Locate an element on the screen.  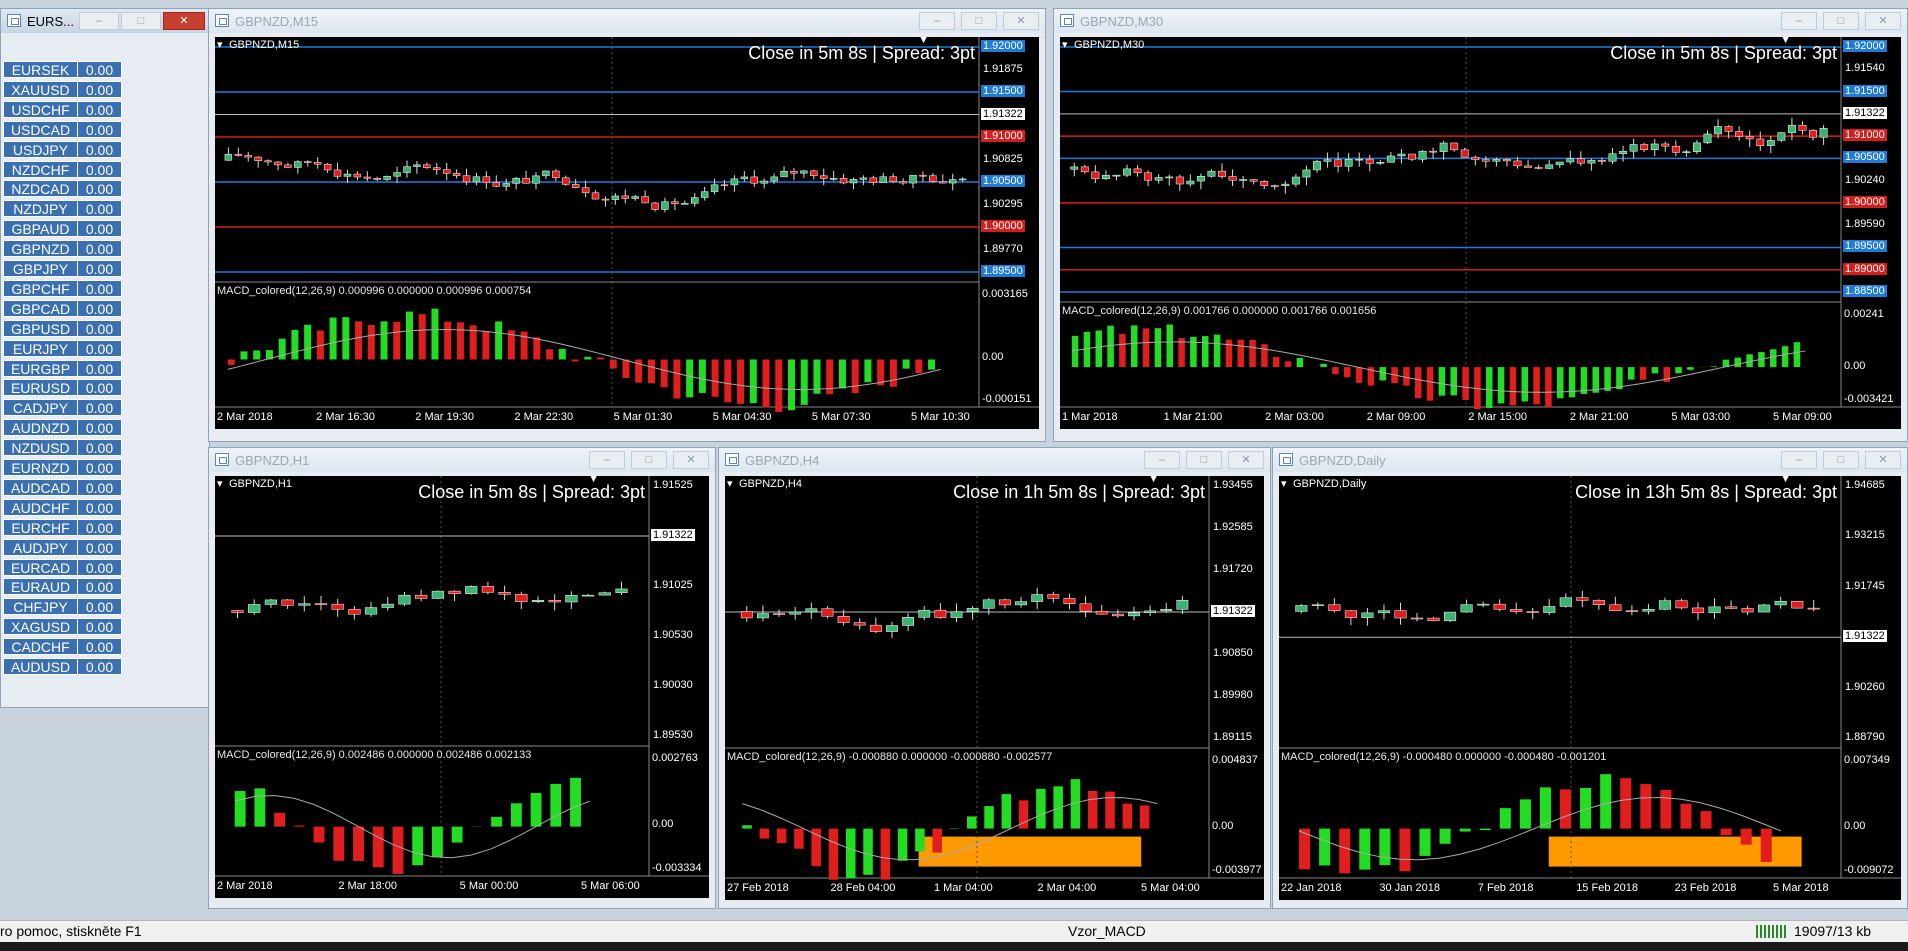
macd-scale-label: -0.000151 is located at coordinates (1007, 399).